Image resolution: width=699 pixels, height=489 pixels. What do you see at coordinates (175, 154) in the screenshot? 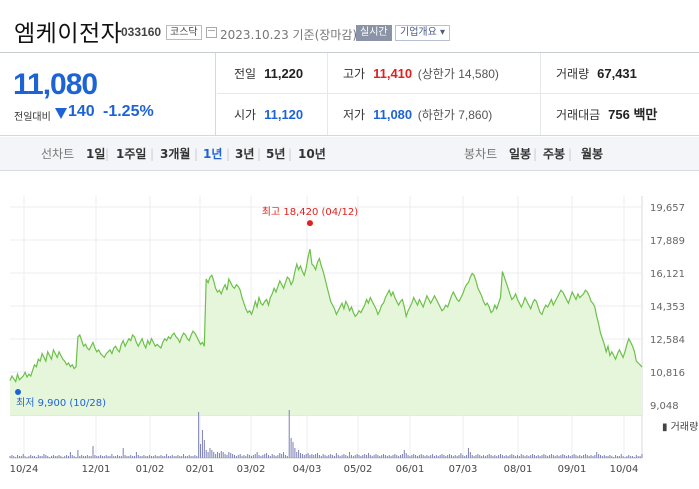
I see `period-3m: 3개월` at bounding box center [175, 154].